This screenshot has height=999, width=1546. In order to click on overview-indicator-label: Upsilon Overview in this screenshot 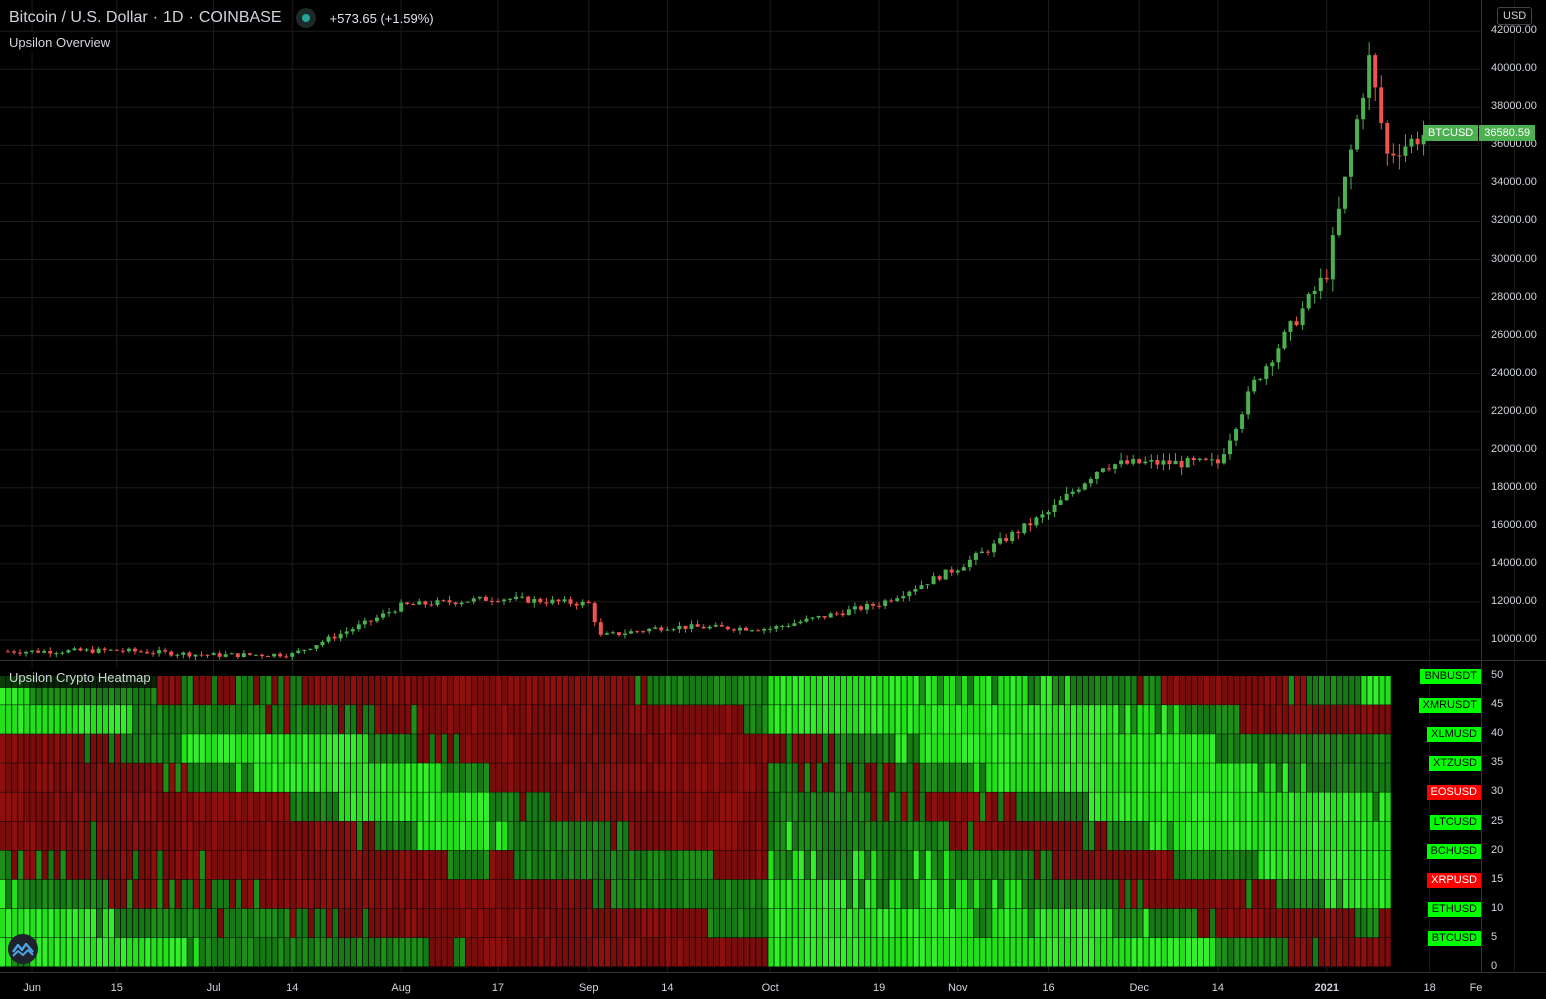, I will do `click(58, 42)`.